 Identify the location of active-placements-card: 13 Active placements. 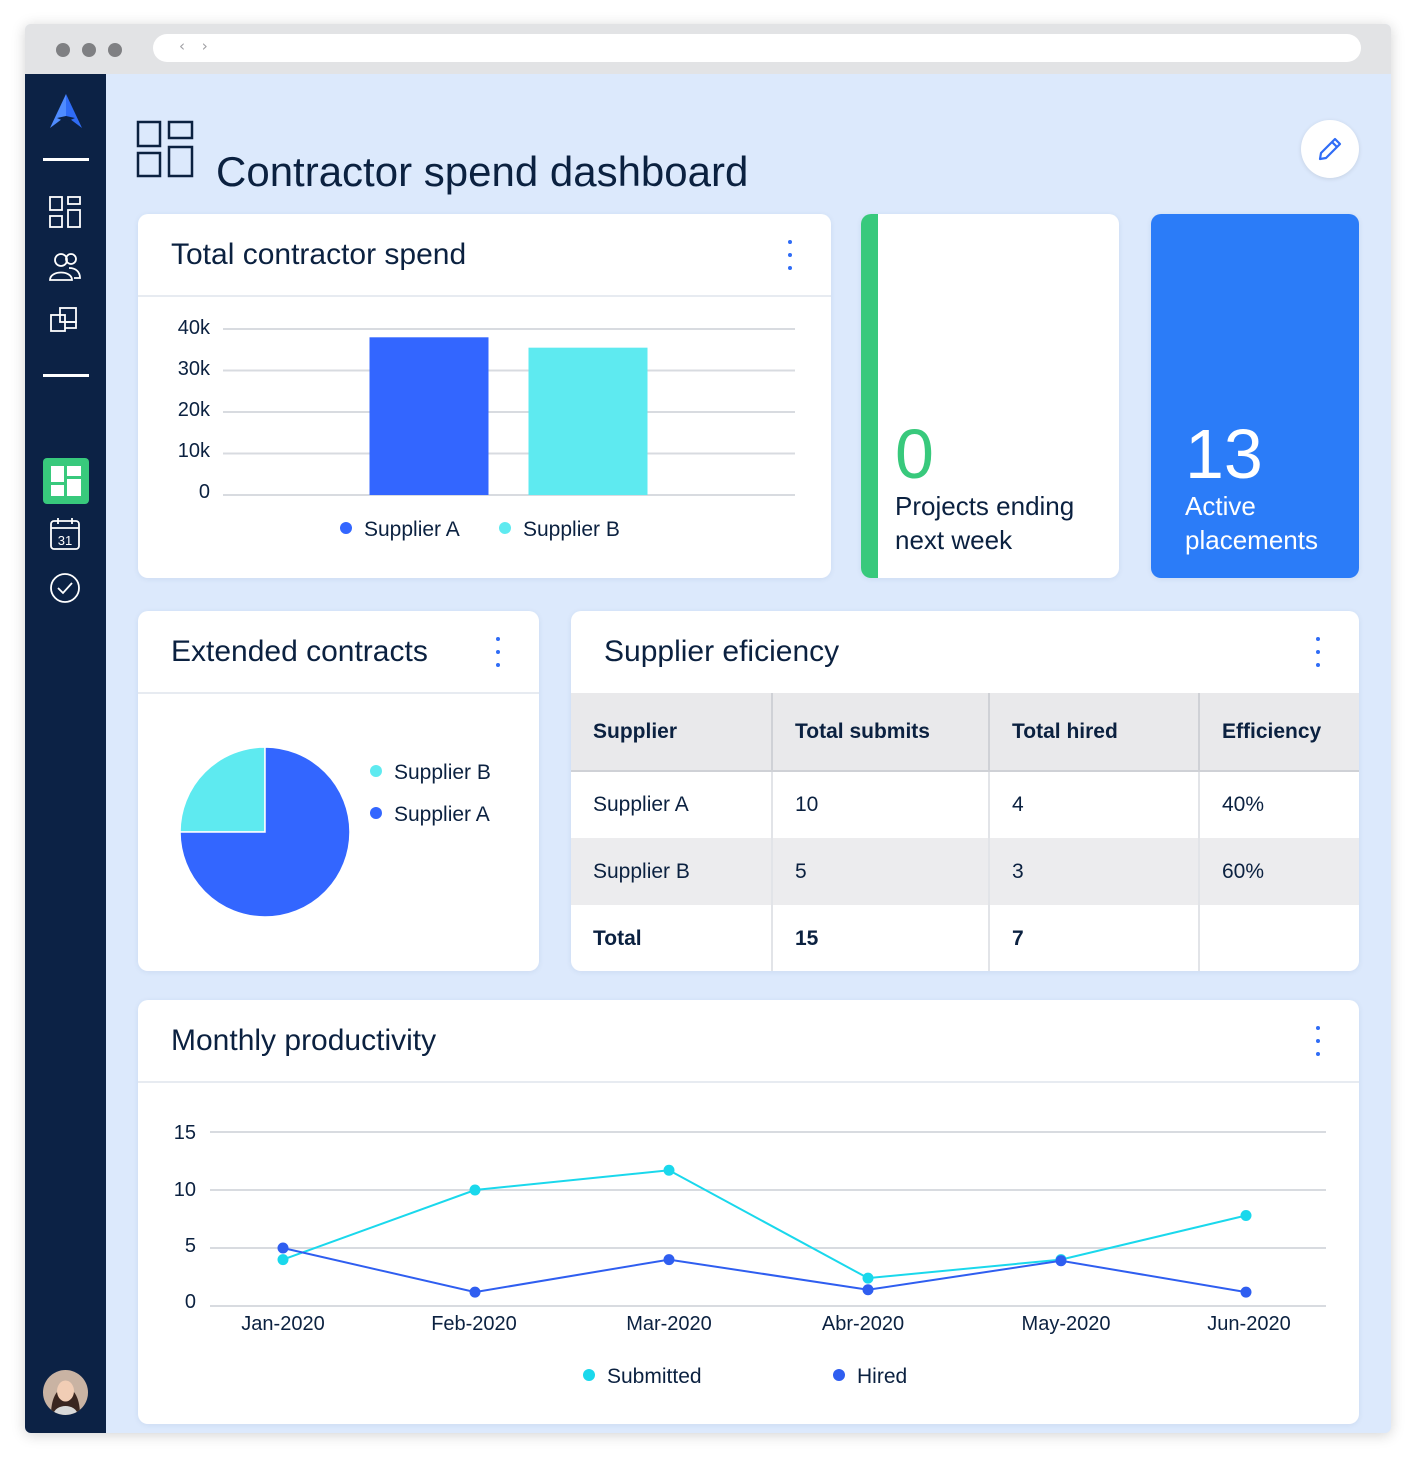
(1255, 396).